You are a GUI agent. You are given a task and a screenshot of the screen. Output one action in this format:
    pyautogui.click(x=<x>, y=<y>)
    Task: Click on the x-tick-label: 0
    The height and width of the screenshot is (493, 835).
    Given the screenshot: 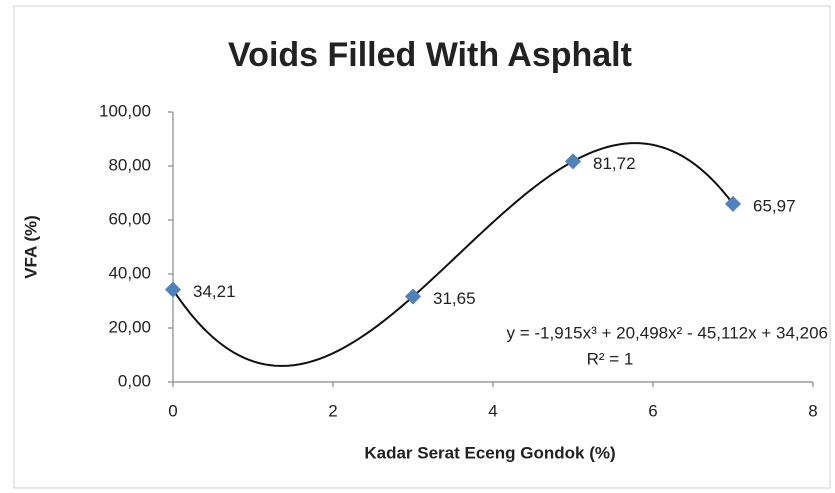 What is the action you would take?
    pyautogui.click(x=172, y=410)
    